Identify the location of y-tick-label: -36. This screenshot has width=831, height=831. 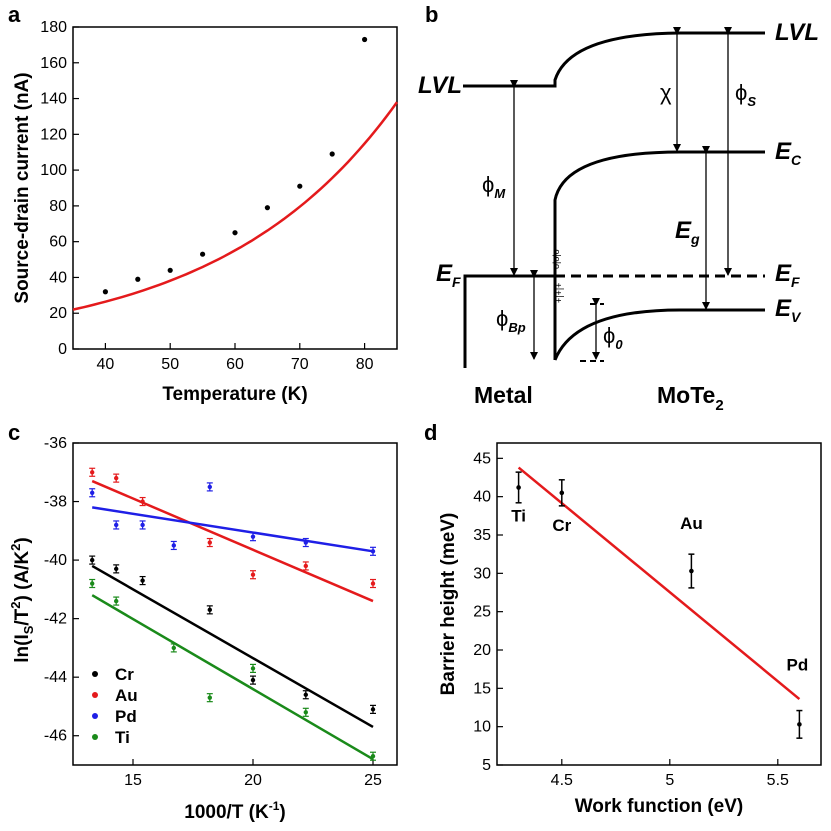
(55, 443).